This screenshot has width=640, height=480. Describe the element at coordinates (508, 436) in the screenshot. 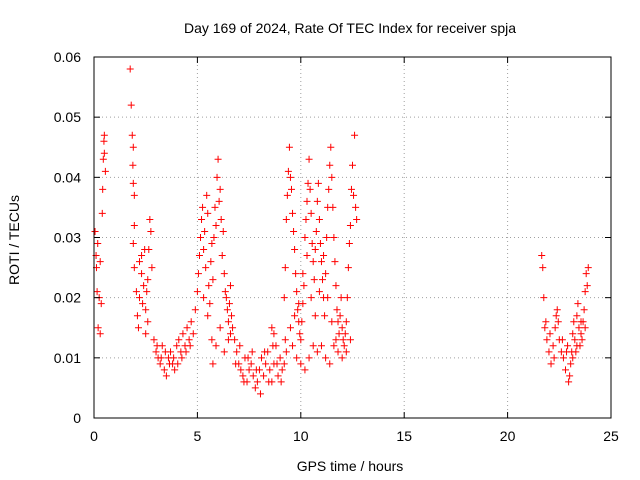

I see `x-tick-label: 20` at that location.